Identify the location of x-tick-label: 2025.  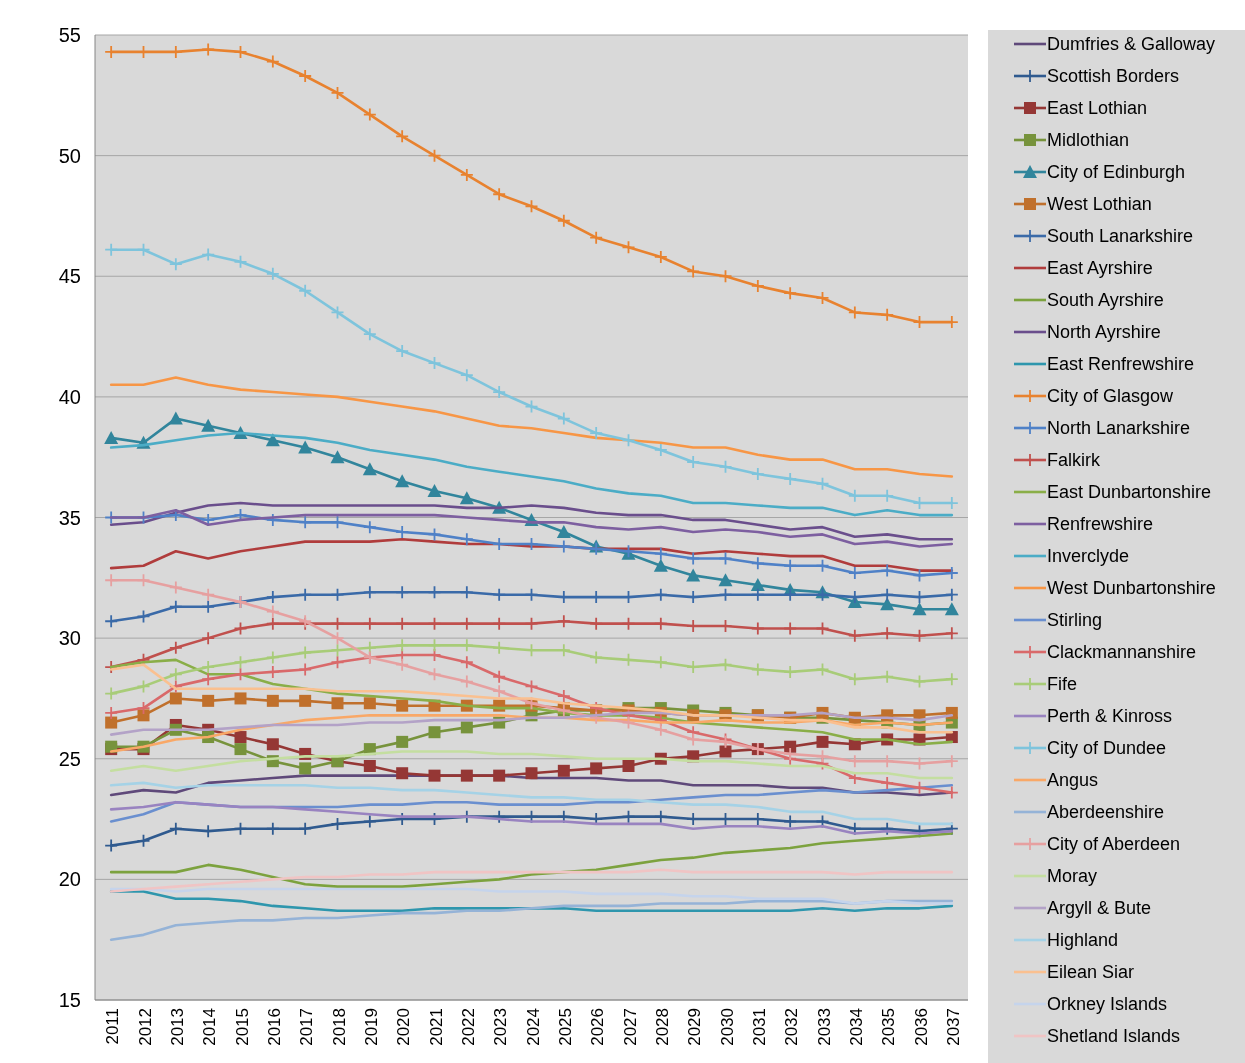
(565, 1027).